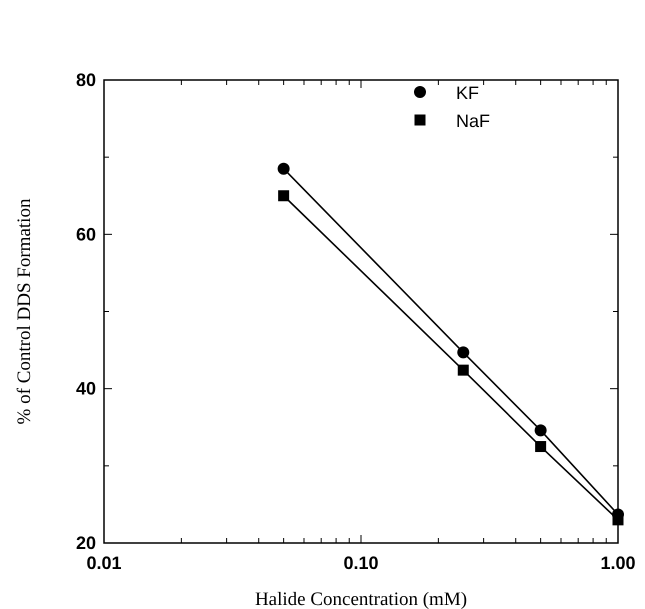 Image resolution: width=645 pixels, height=609 pixels. Describe the element at coordinates (86, 388) in the screenshot. I see `y-tick-label: 40` at that location.